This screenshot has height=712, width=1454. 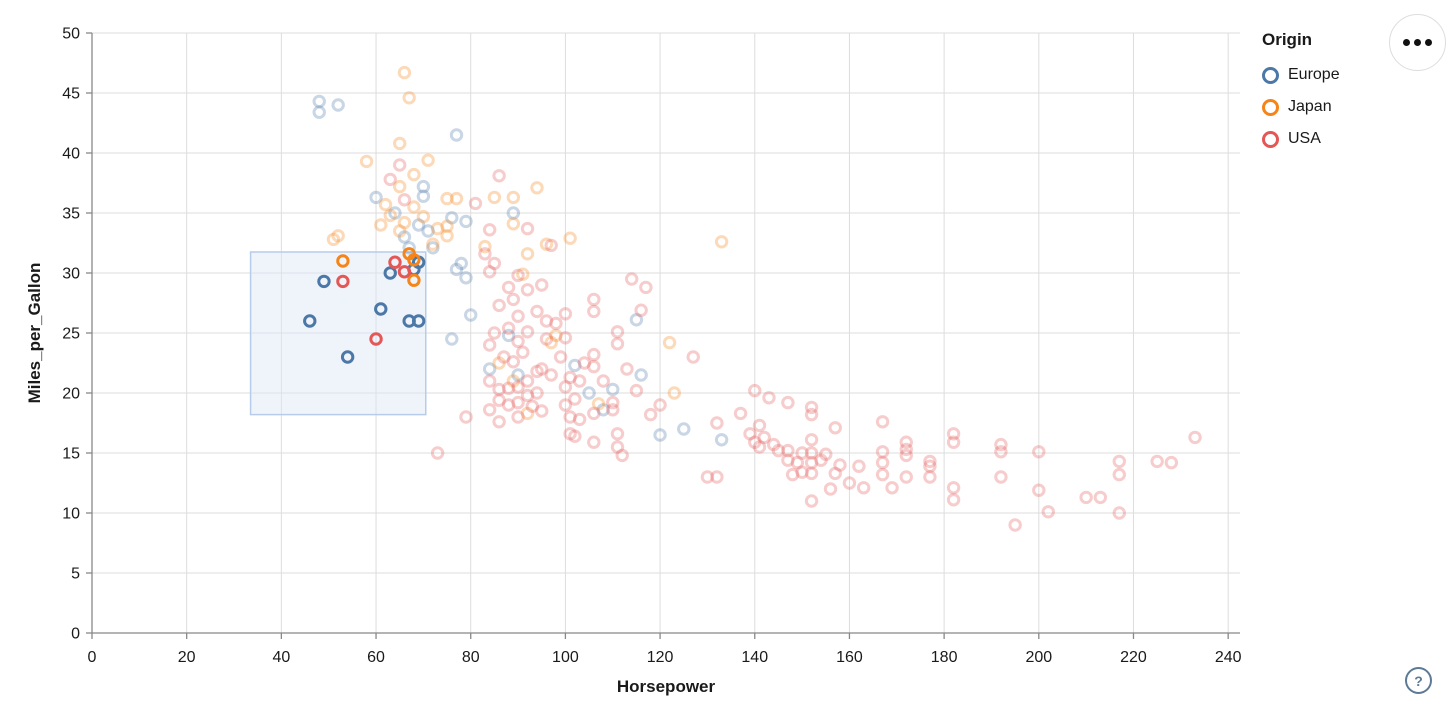 What do you see at coordinates (1418, 680) in the screenshot?
I see `help-button: ?` at bounding box center [1418, 680].